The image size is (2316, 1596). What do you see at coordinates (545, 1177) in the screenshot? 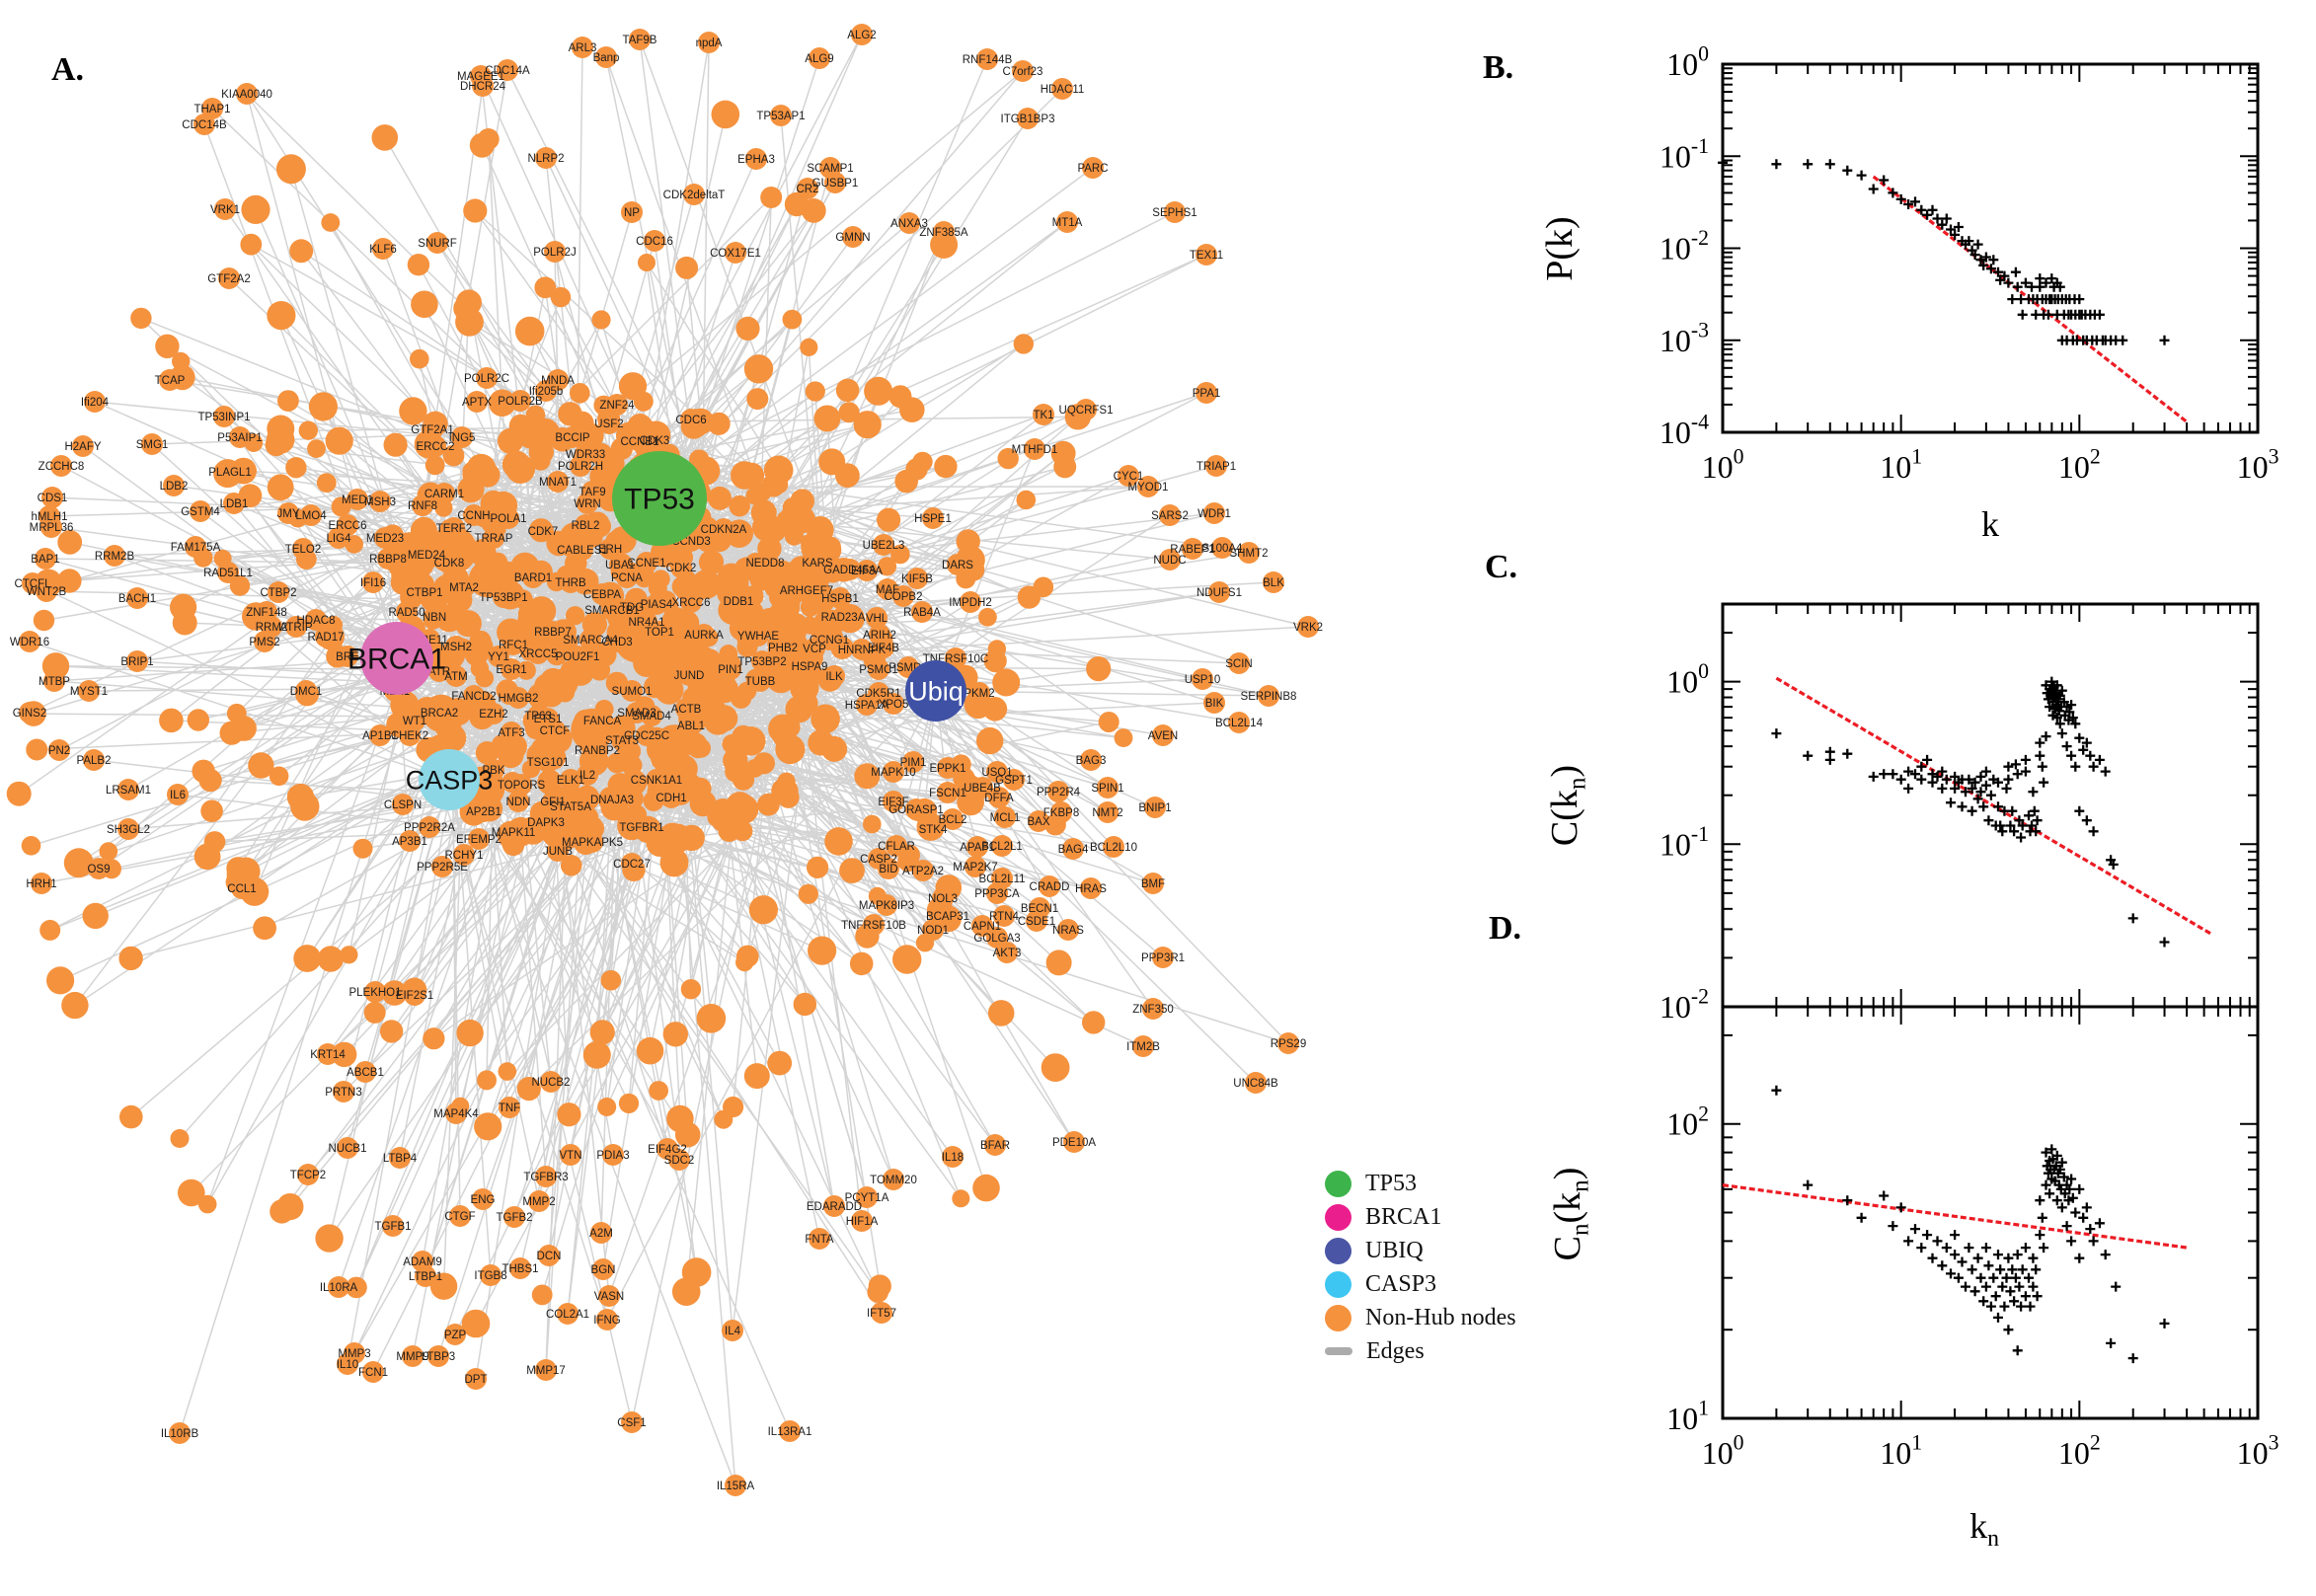
I see `node-label: TGFBR3` at bounding box center [545, 1177].